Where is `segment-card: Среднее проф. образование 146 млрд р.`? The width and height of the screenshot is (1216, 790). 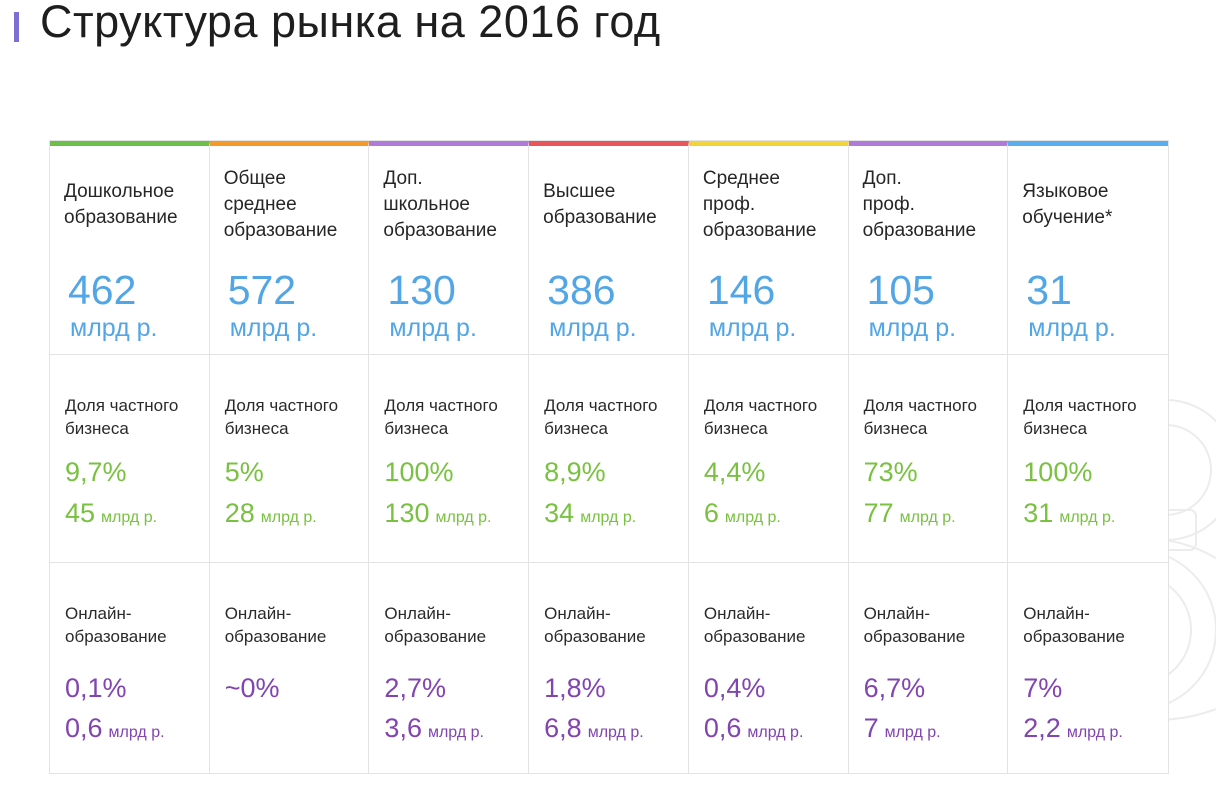 segment-card: Среднее проф. образование 146 млрд р. is located at coordinates (768, 248).